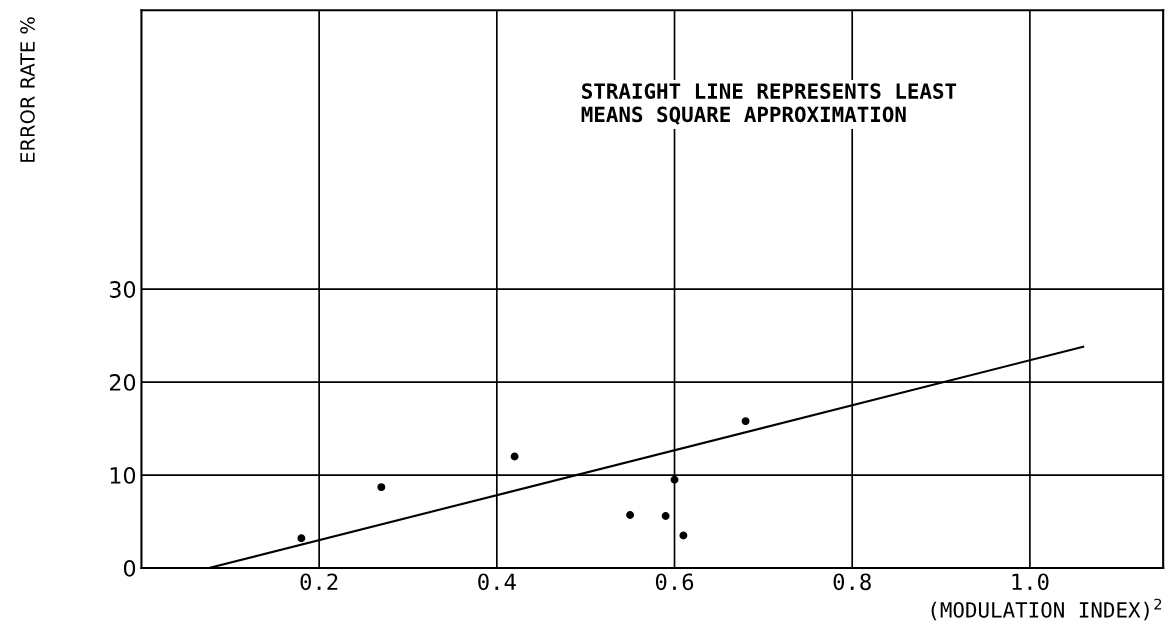 This screenshot has width=1169, height=644. I want to click on y-tick-label: 20, so click(122, 382).